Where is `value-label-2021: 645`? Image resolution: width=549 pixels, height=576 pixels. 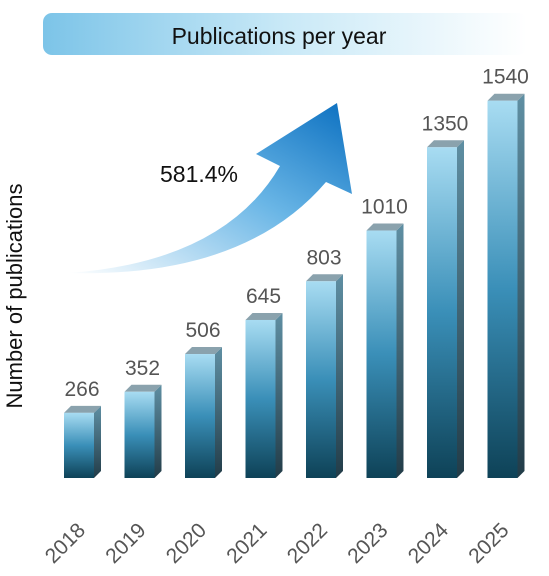
value-label-2021: 645 is located at coordinates (263, 296).